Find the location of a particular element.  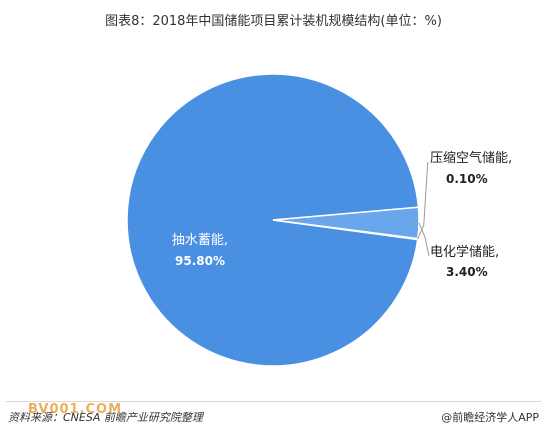

brand-label: @前瞻经济学人APP is located at coordinates (490, 417).